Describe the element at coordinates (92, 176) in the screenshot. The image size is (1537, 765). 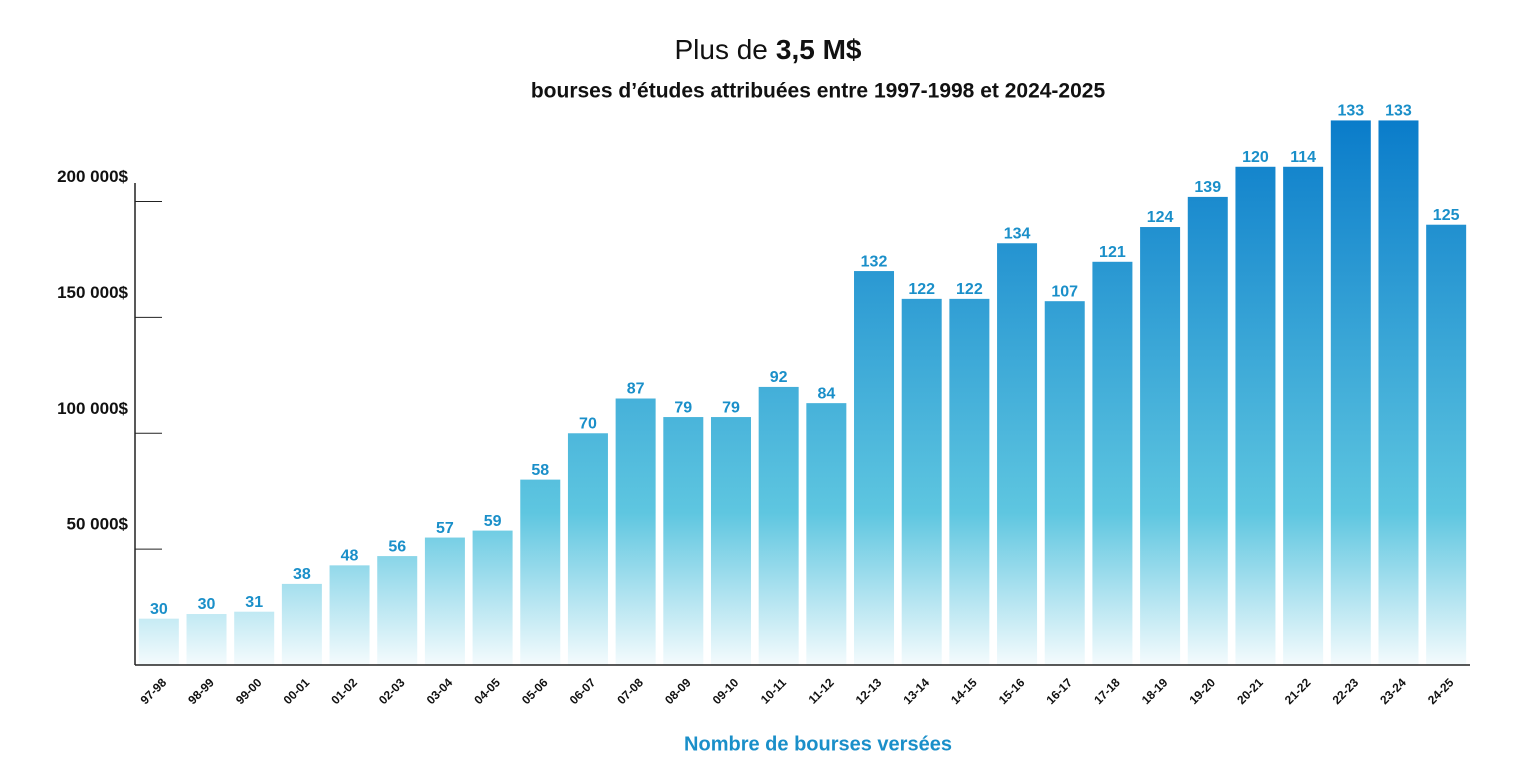
I see `y-tick-label: 200 000$` at that location.